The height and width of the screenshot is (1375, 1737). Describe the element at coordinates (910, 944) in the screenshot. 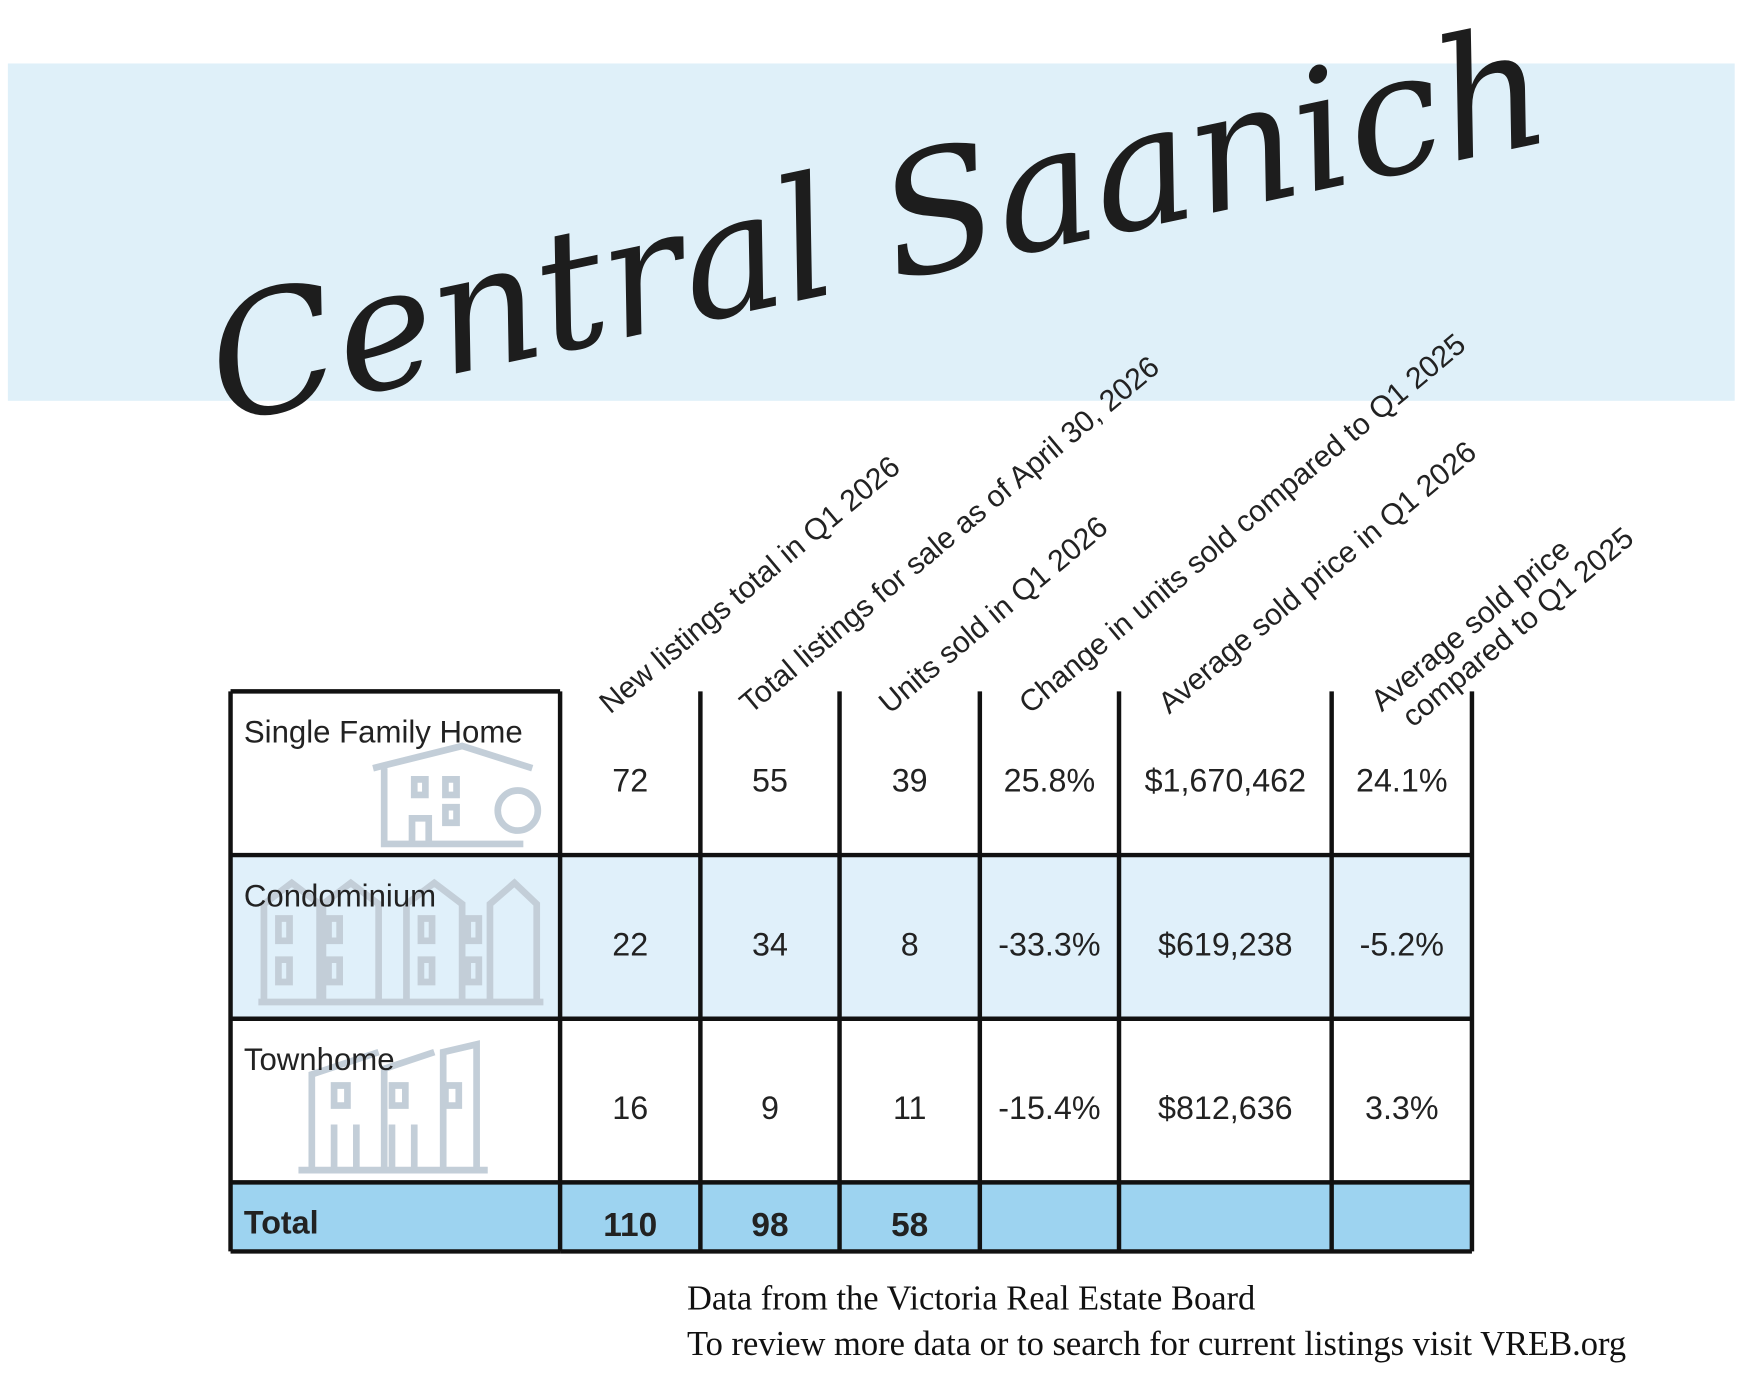

I see `cell-value: 8` at that location.